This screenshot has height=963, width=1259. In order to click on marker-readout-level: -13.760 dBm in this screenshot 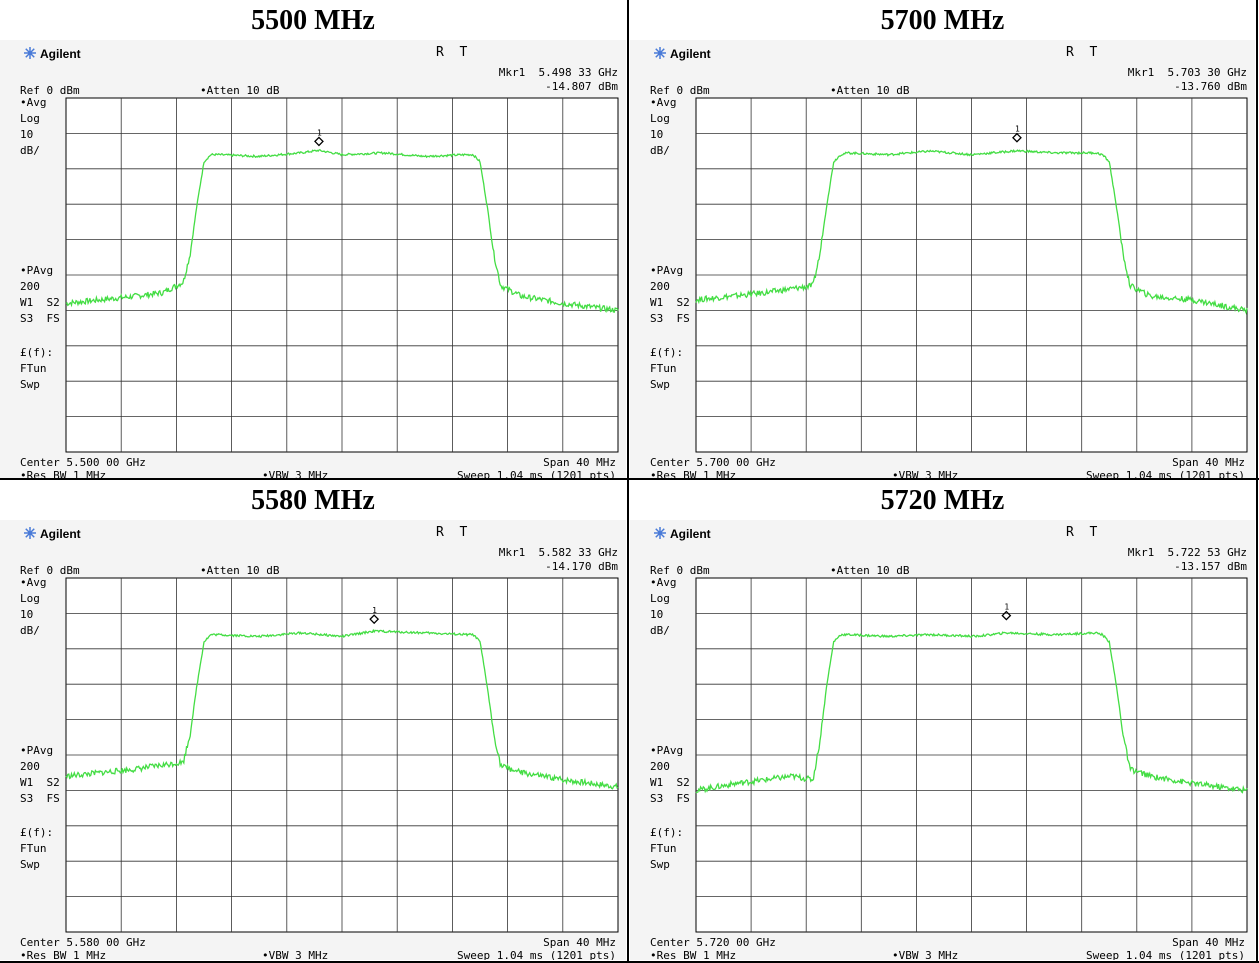, I will do `click(1210, 86)`.